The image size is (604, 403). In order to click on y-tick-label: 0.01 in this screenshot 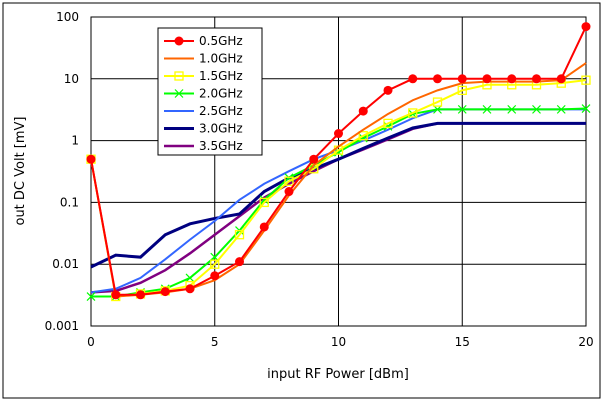, I will do `click(65, 264)`.